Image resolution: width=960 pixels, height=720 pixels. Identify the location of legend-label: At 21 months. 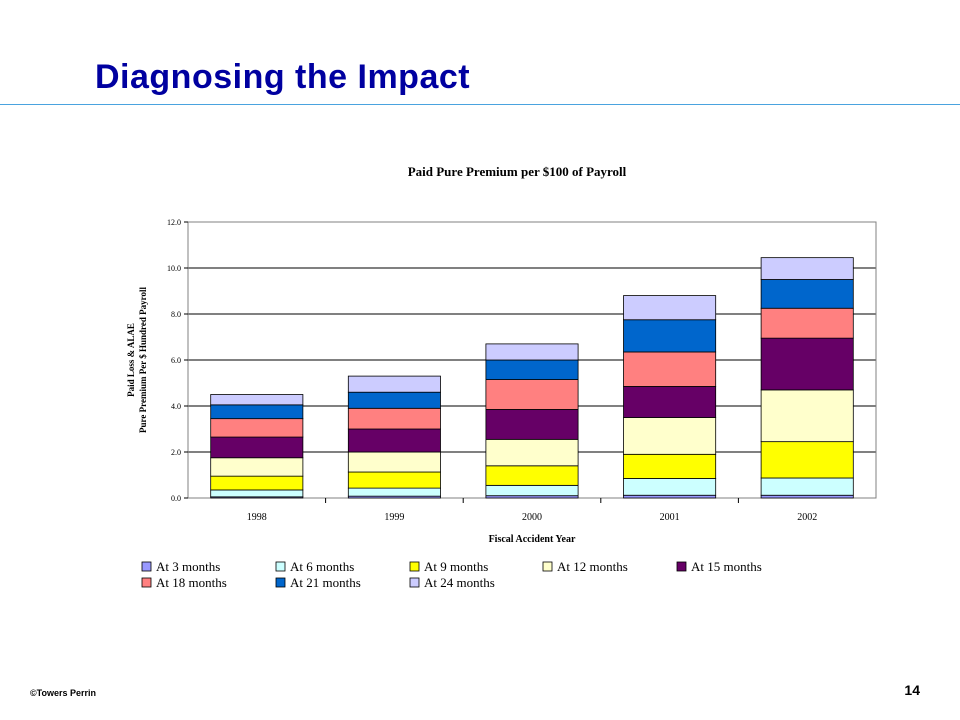
(325, 582).